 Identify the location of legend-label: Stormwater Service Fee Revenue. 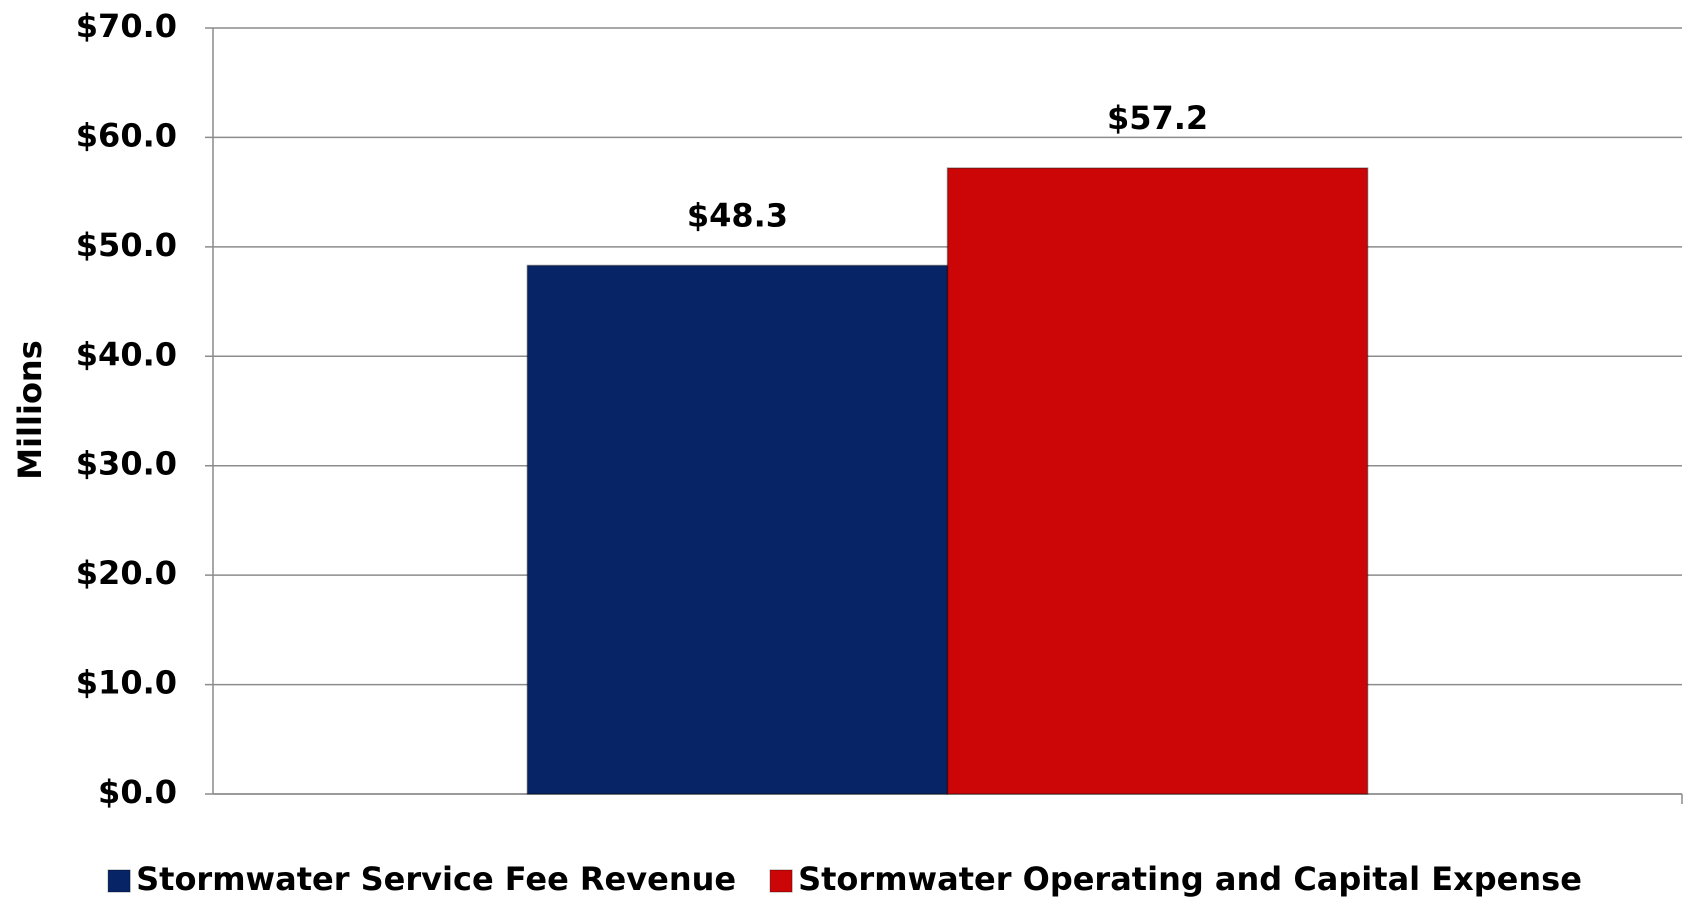
(436, 879).